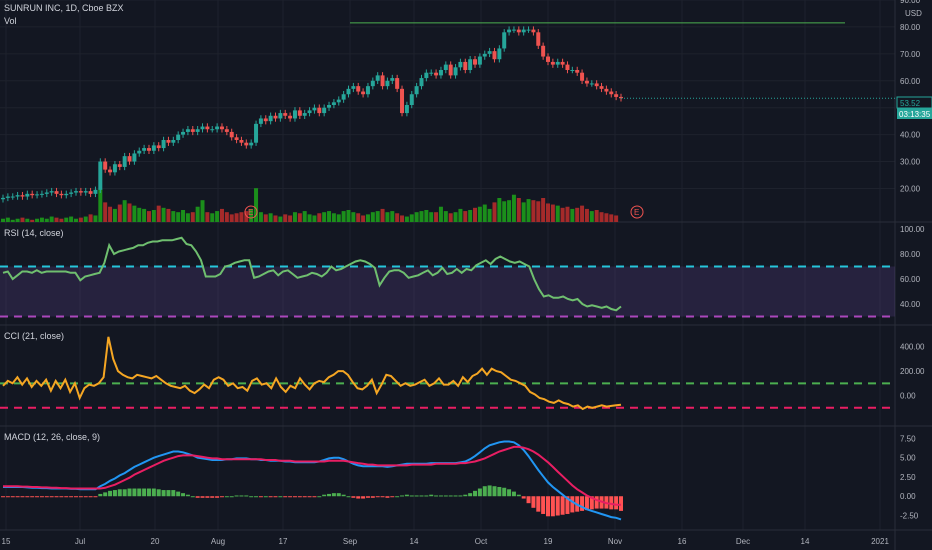 The height and width of the screenshot is (550, 932). I want to click on earnings-marker-2: E, so click(637, 212).